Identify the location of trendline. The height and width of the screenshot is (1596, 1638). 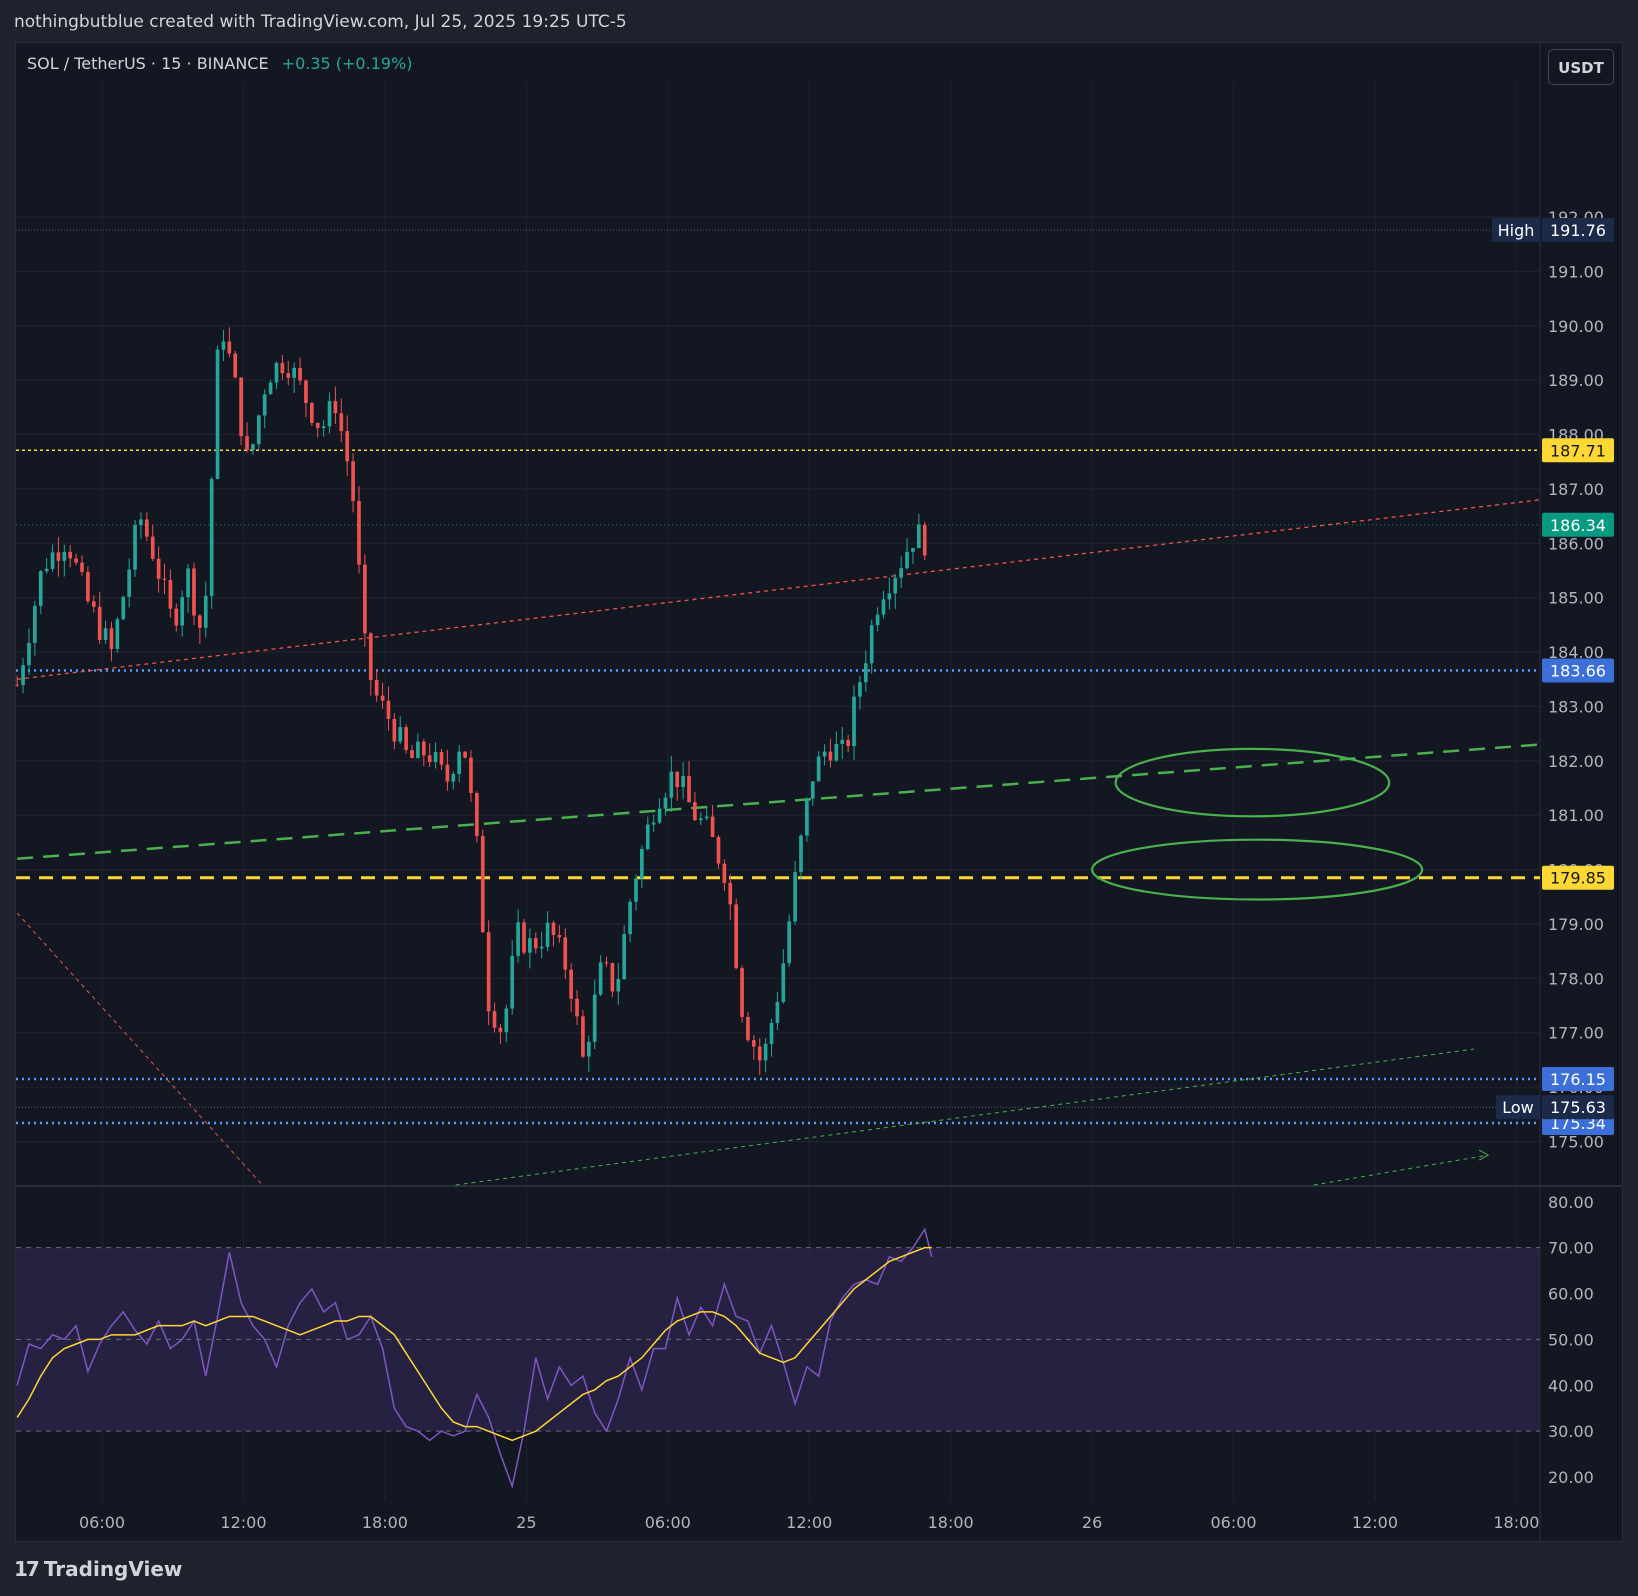
(779, 801).